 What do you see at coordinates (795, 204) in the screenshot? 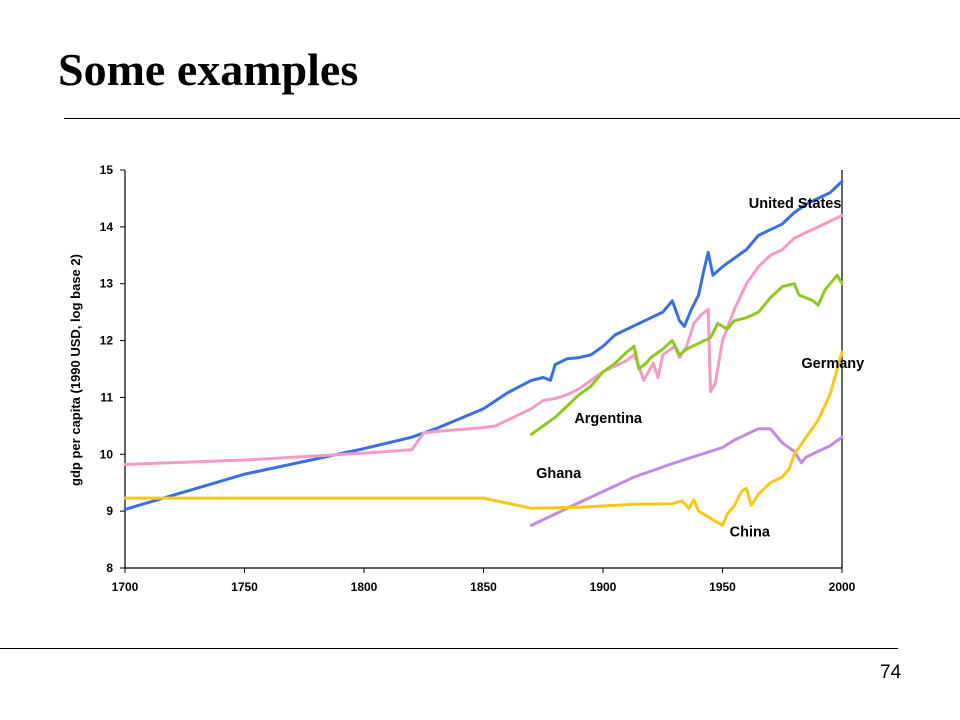
I see `series-label-united-states: United States` at bounding box center [795, 204].